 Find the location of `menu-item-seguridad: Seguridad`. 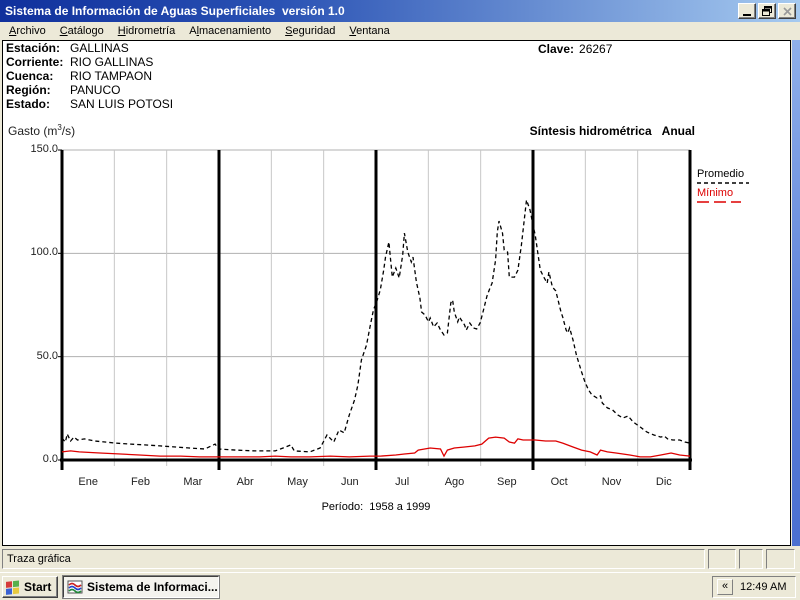

menu-item-seguridad: Seguridad is located at coordinates (310, 31).